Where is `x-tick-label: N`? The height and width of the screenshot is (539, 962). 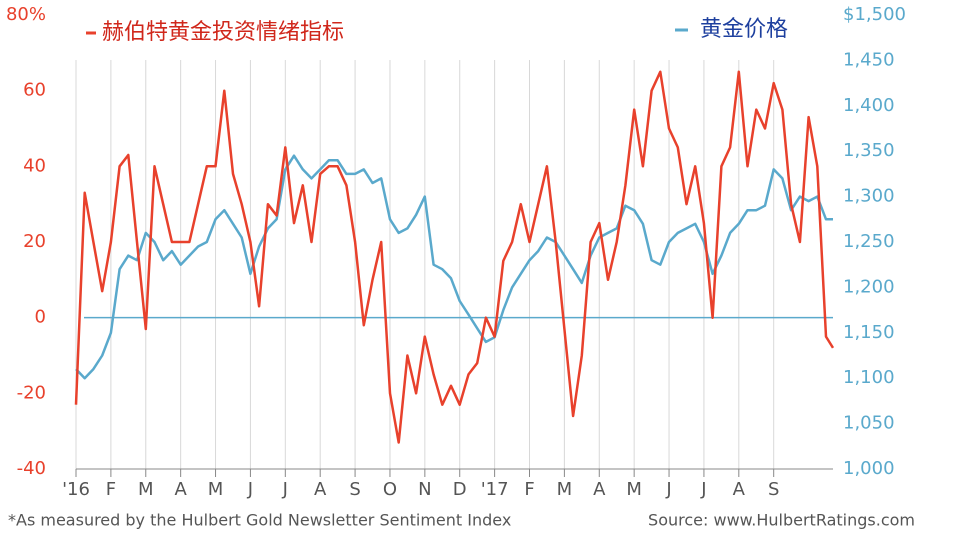 x-tick-label: N is located at coordinates (424, 489).